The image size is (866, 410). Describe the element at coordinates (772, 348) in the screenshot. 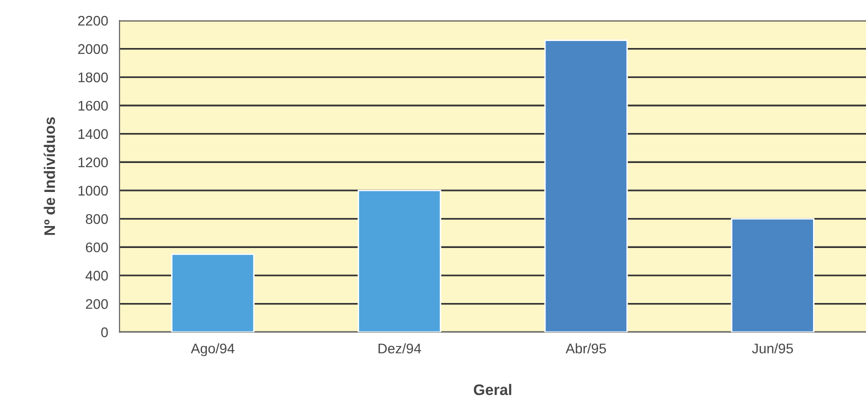

I see `x-tick-label: Jun/95` at that location.